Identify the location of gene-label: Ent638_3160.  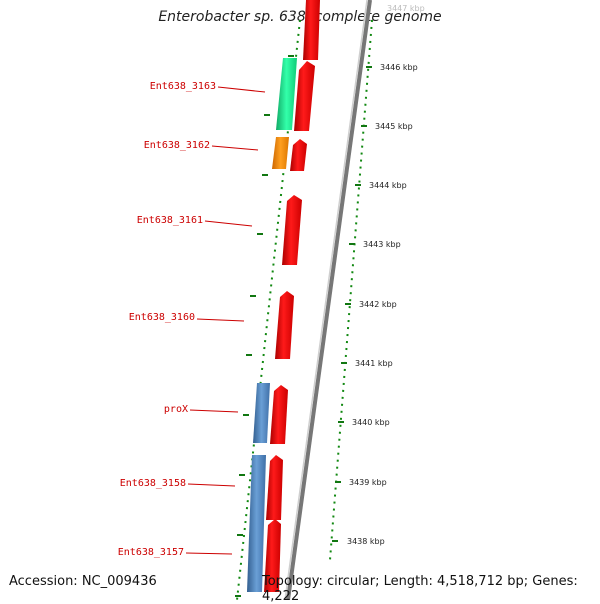
(162, 317).